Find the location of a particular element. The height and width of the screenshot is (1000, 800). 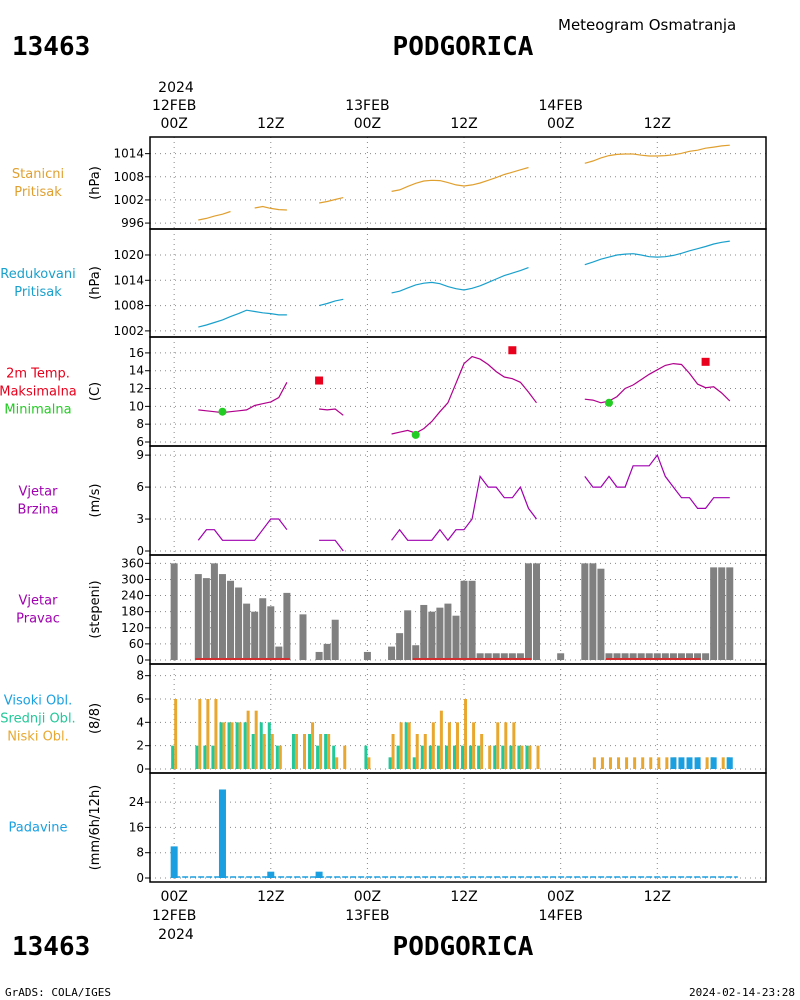

product-title: Meteogram Osmatranja is located at coordinates (647, 25).